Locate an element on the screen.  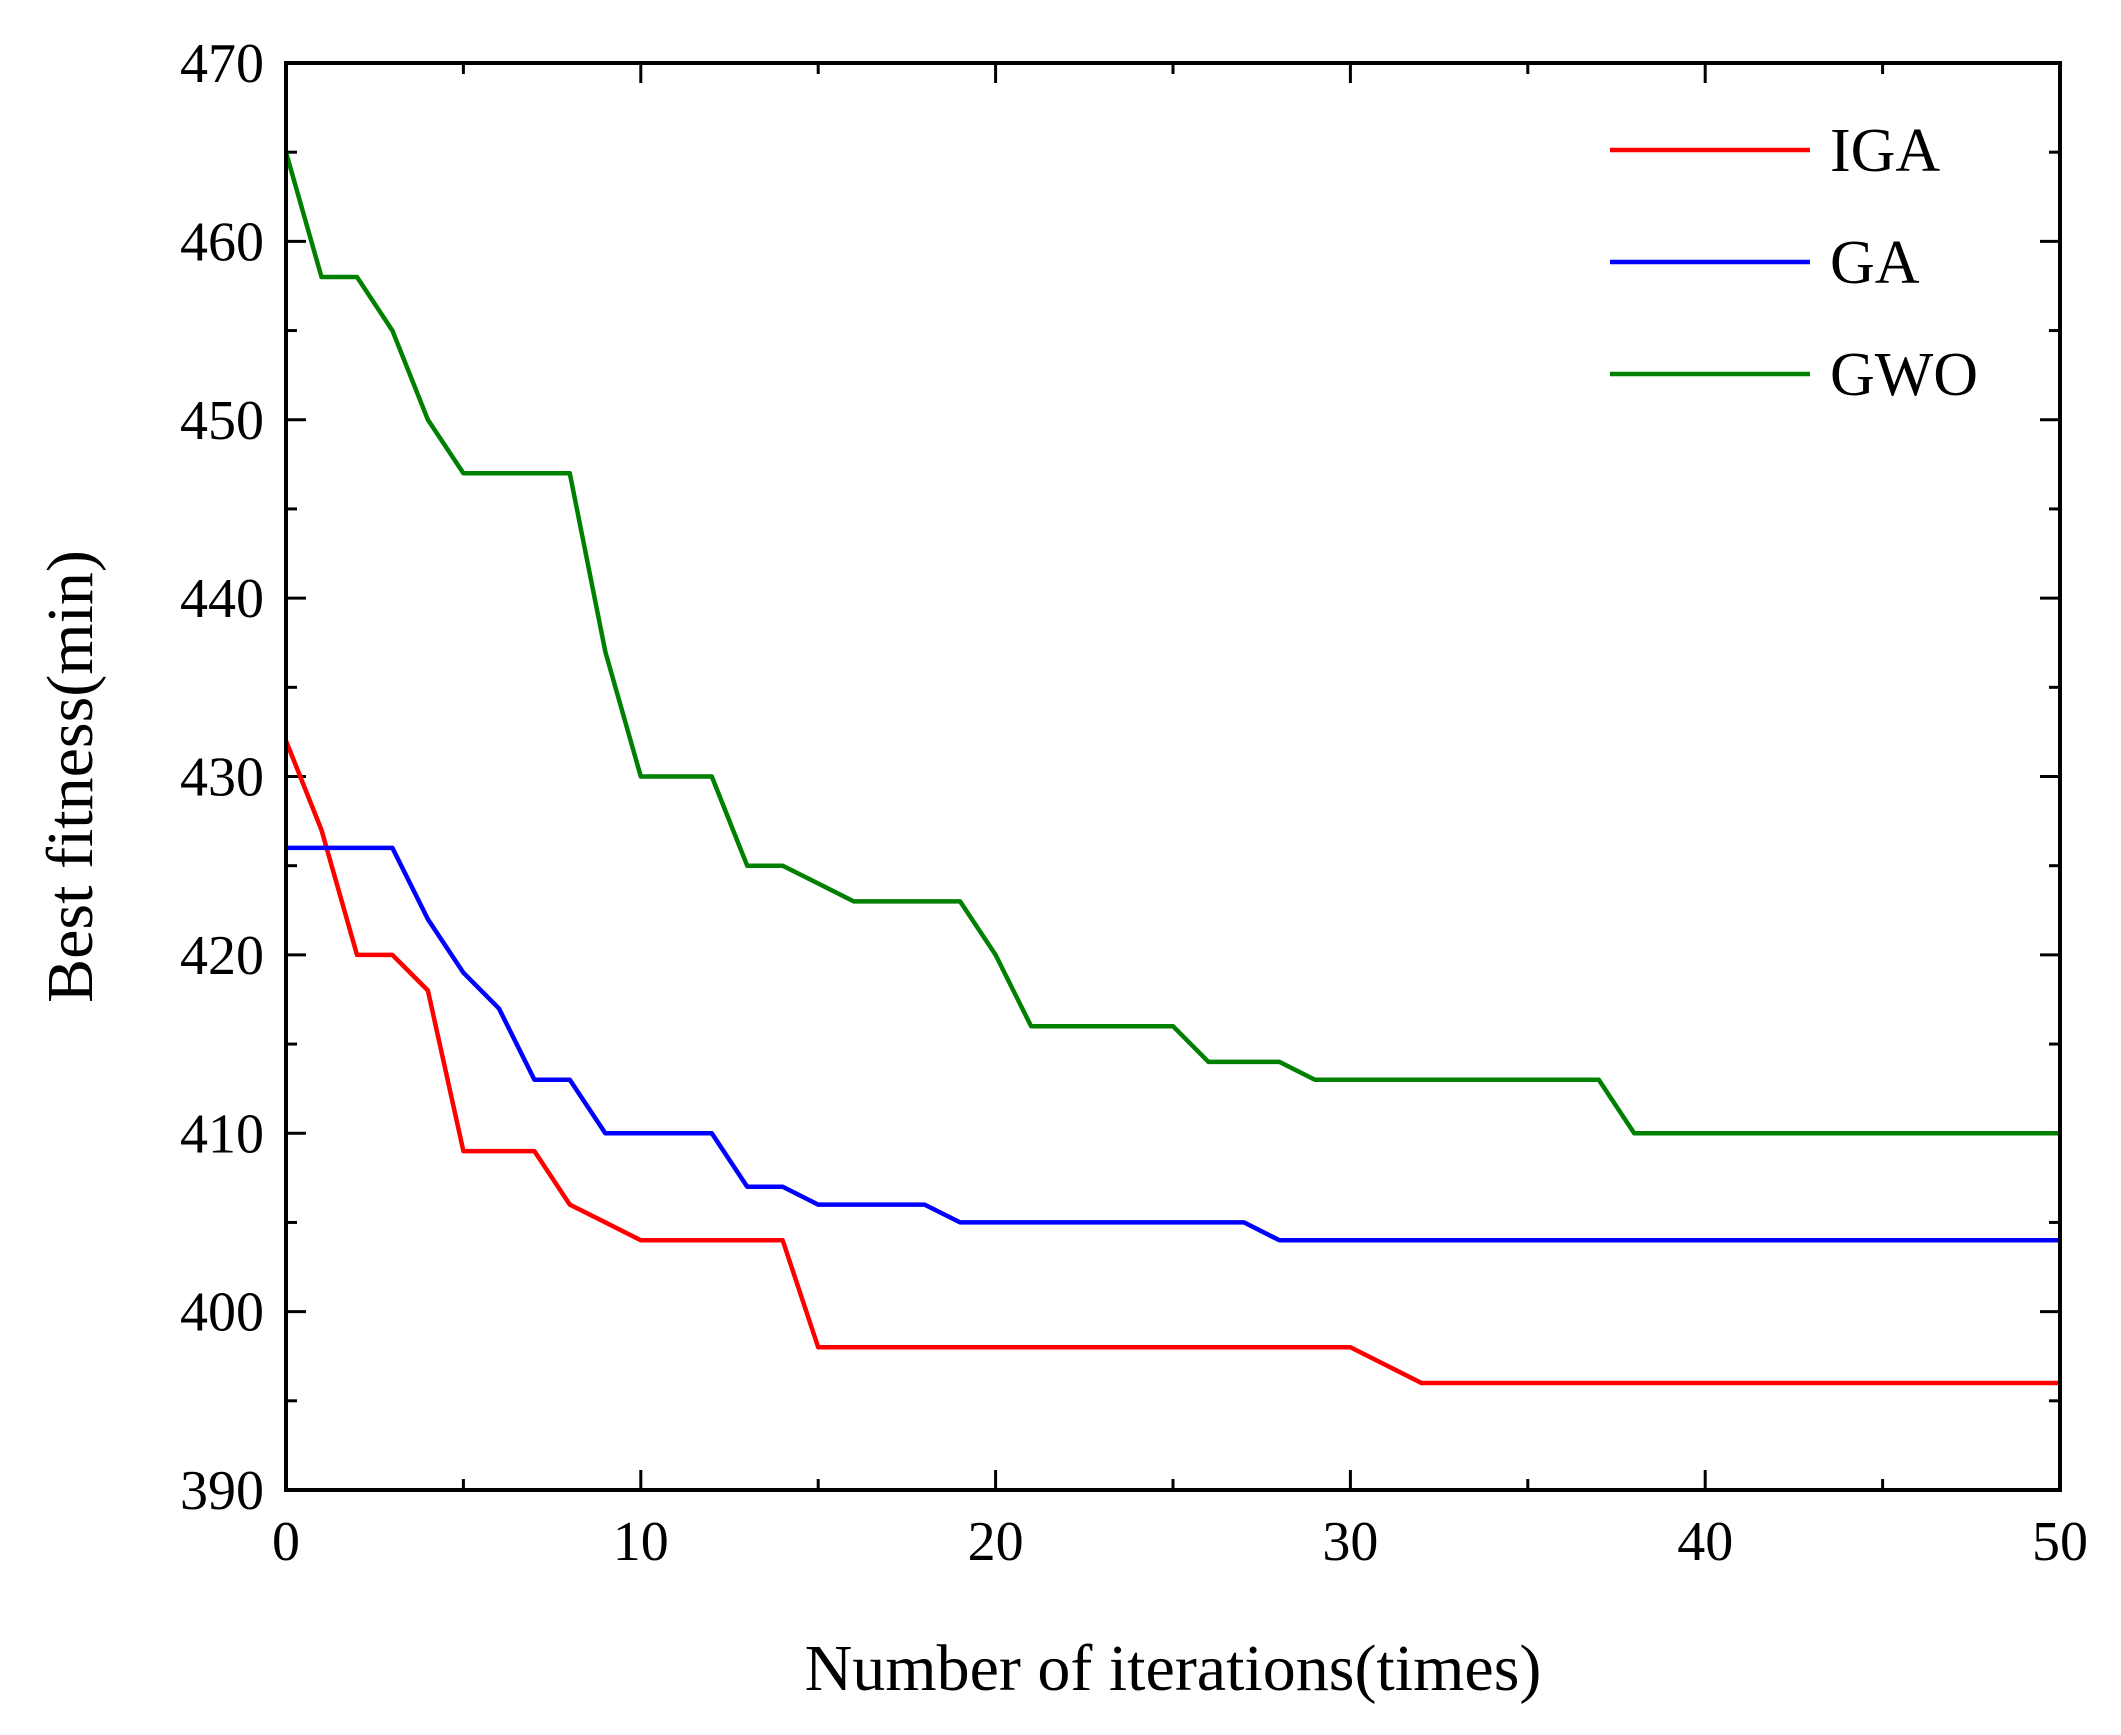
y-tick-label: 430 is located at coordinates (222, 778).